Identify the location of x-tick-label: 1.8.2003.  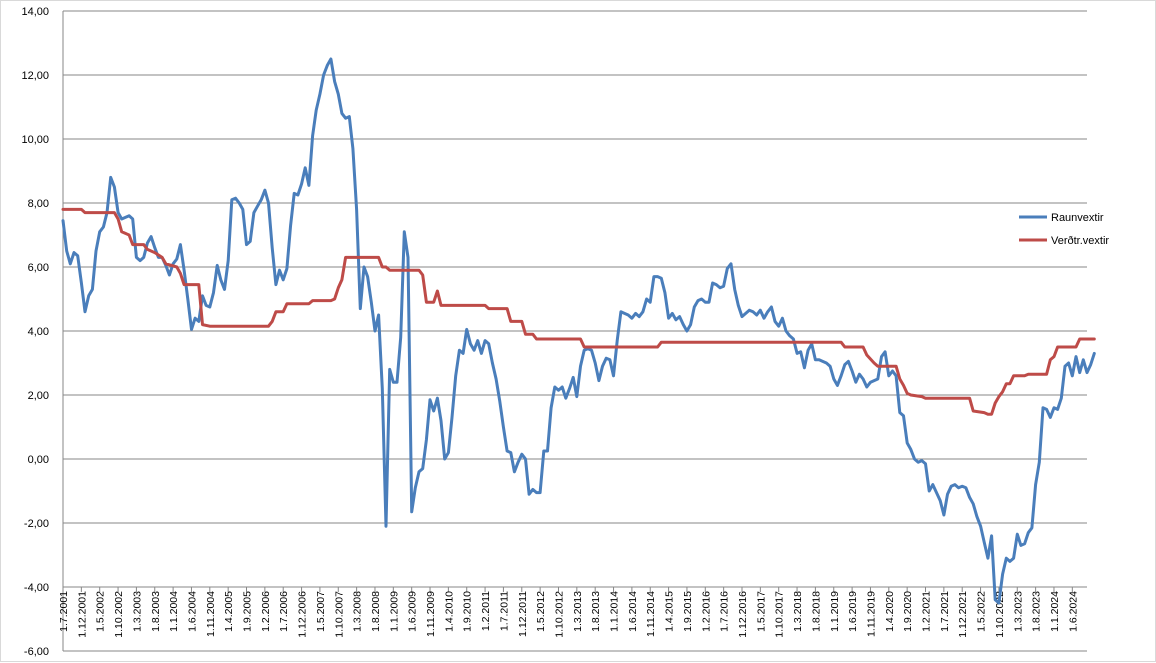
(156, 611).